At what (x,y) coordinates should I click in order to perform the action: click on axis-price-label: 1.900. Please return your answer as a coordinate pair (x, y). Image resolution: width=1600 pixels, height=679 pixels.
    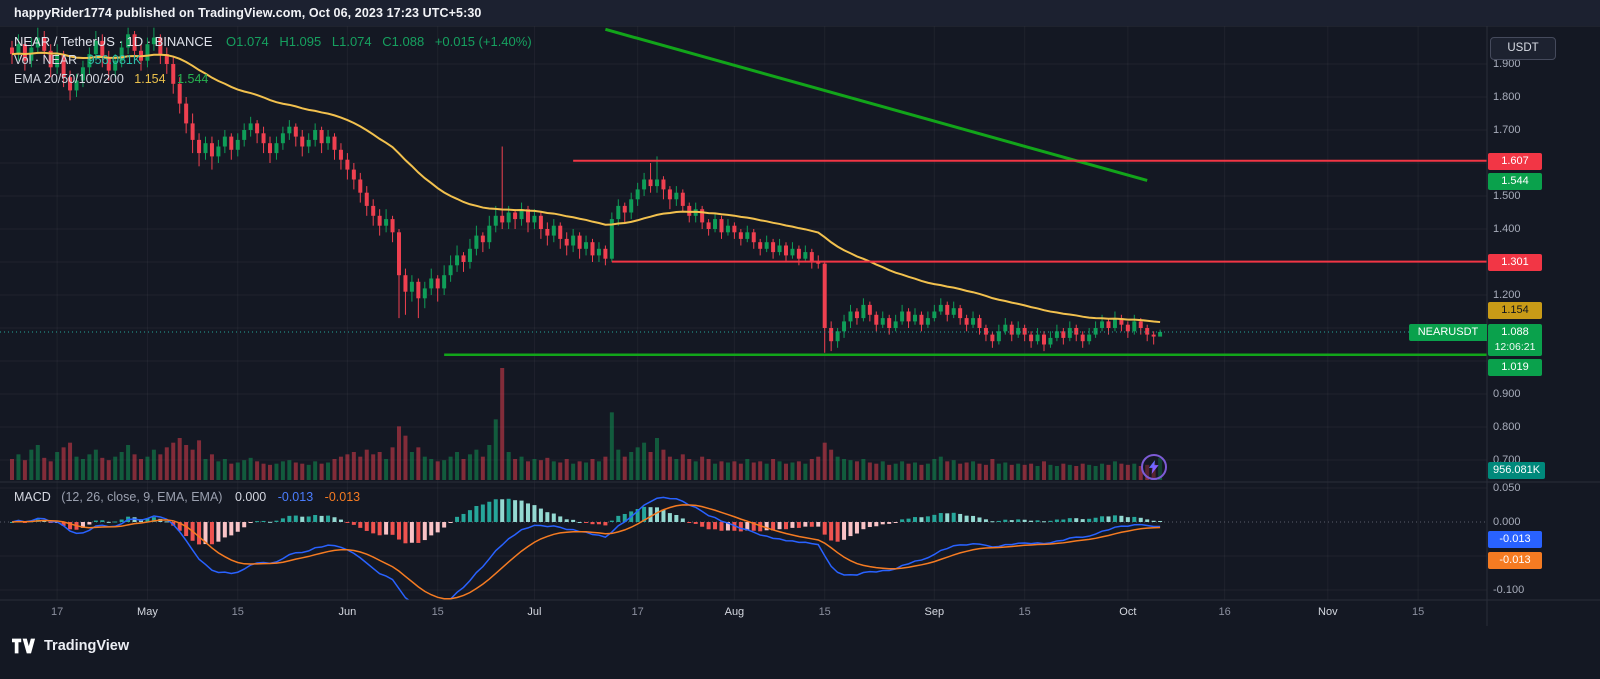
    Looking at the image, I should click on (1507, 64).